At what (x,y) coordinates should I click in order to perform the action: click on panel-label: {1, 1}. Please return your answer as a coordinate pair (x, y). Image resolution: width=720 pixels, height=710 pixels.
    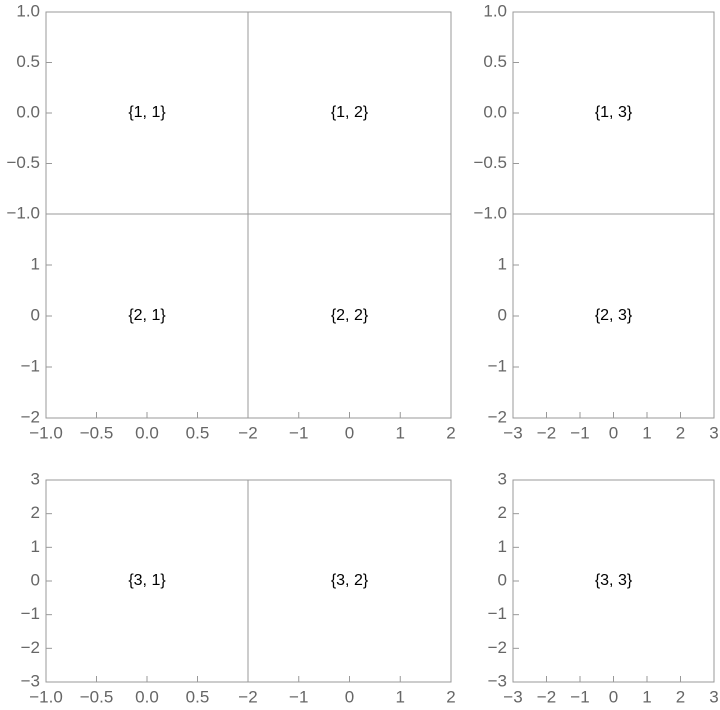
    Looking at the image, I should click on (147, 112).